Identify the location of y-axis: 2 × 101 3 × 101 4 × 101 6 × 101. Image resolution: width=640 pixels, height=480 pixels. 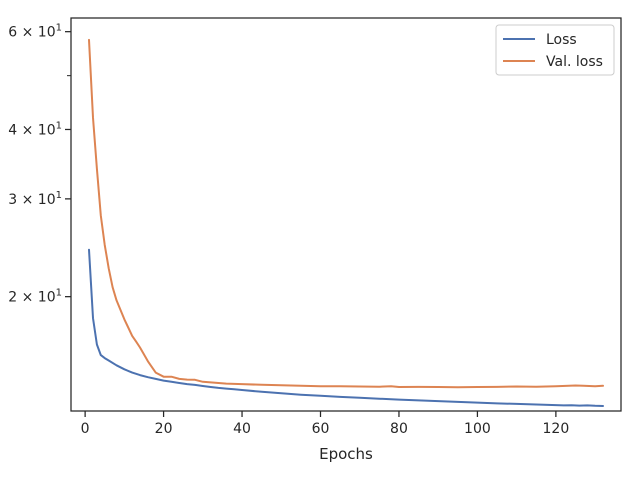
(39, 164).